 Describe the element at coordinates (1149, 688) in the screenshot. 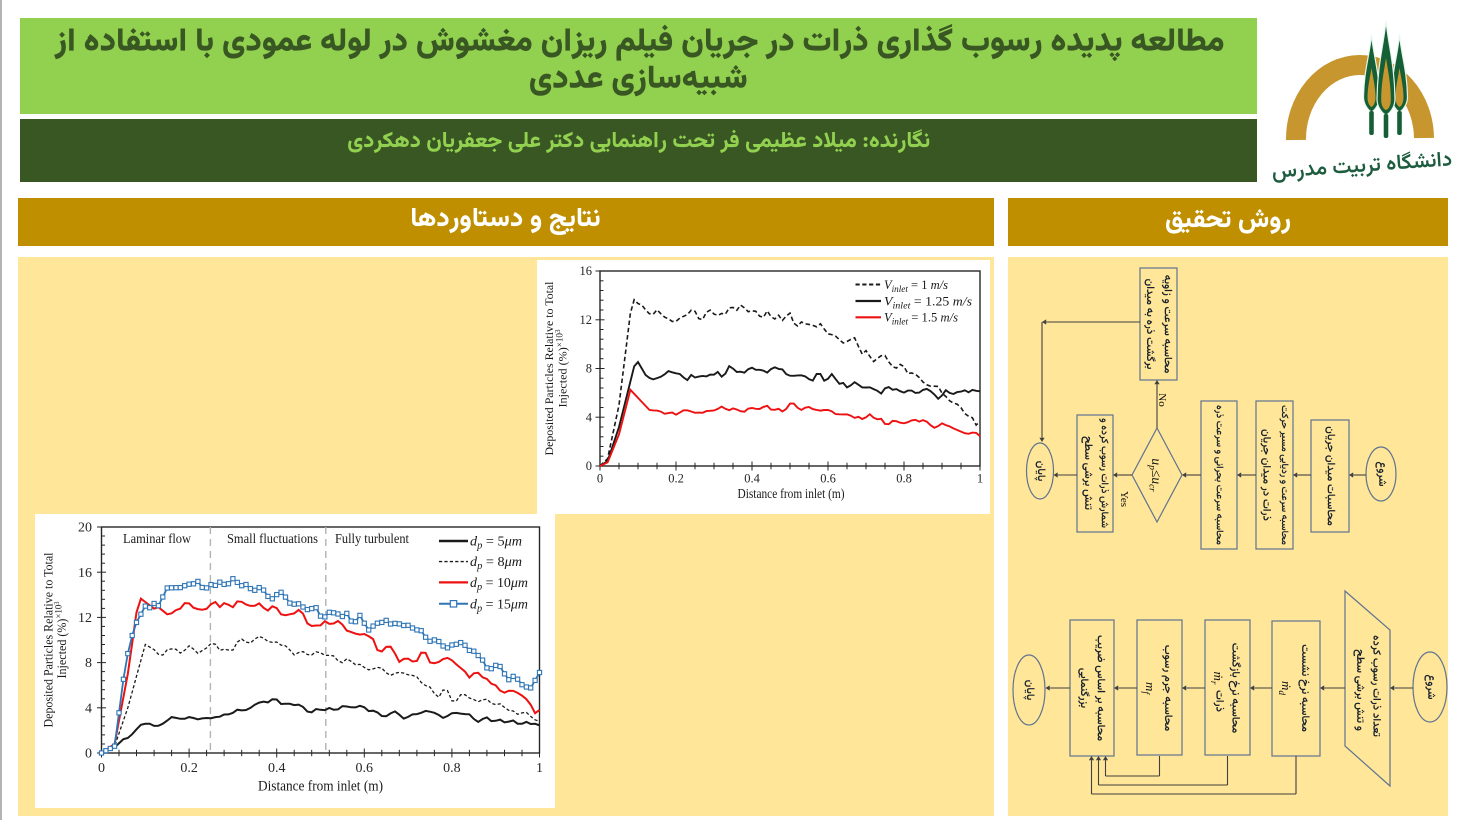

I see `svg-text: mf` at that location.